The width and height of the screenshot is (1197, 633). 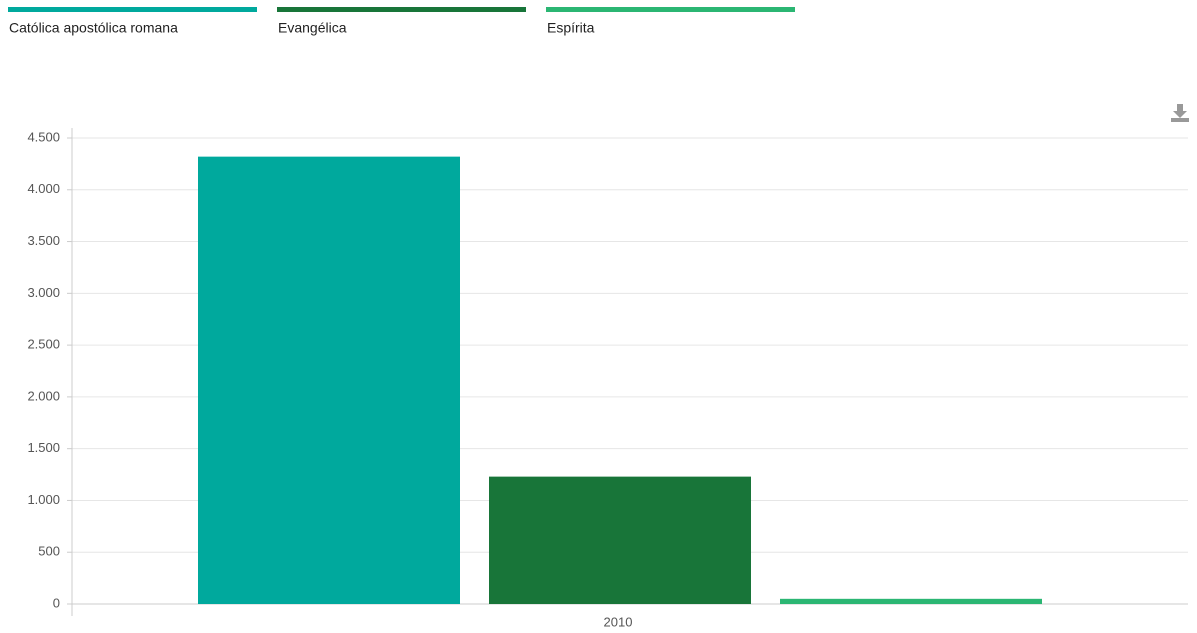 I want to click on y-tick-label: 0, so click(x=56, y=602).